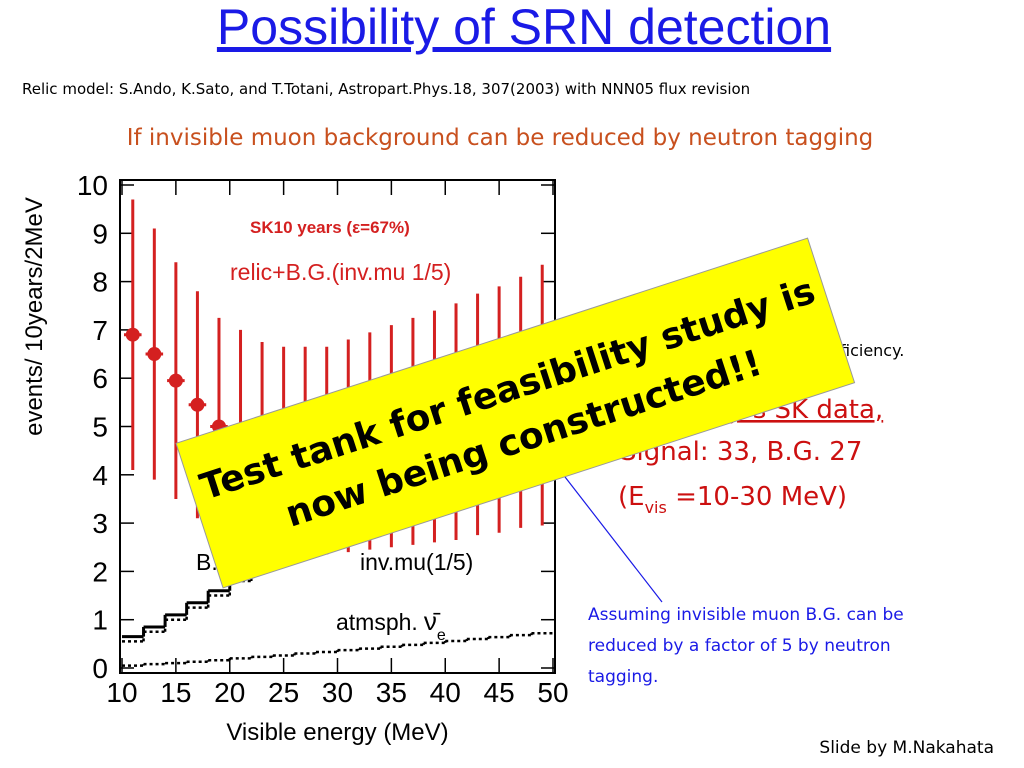 This screenshot has height=768, width=1024. Describe the element at coordinates (739, 646) in the screenshot. I see `note-line: reduced by a factor of 5 by neutron` at that location.